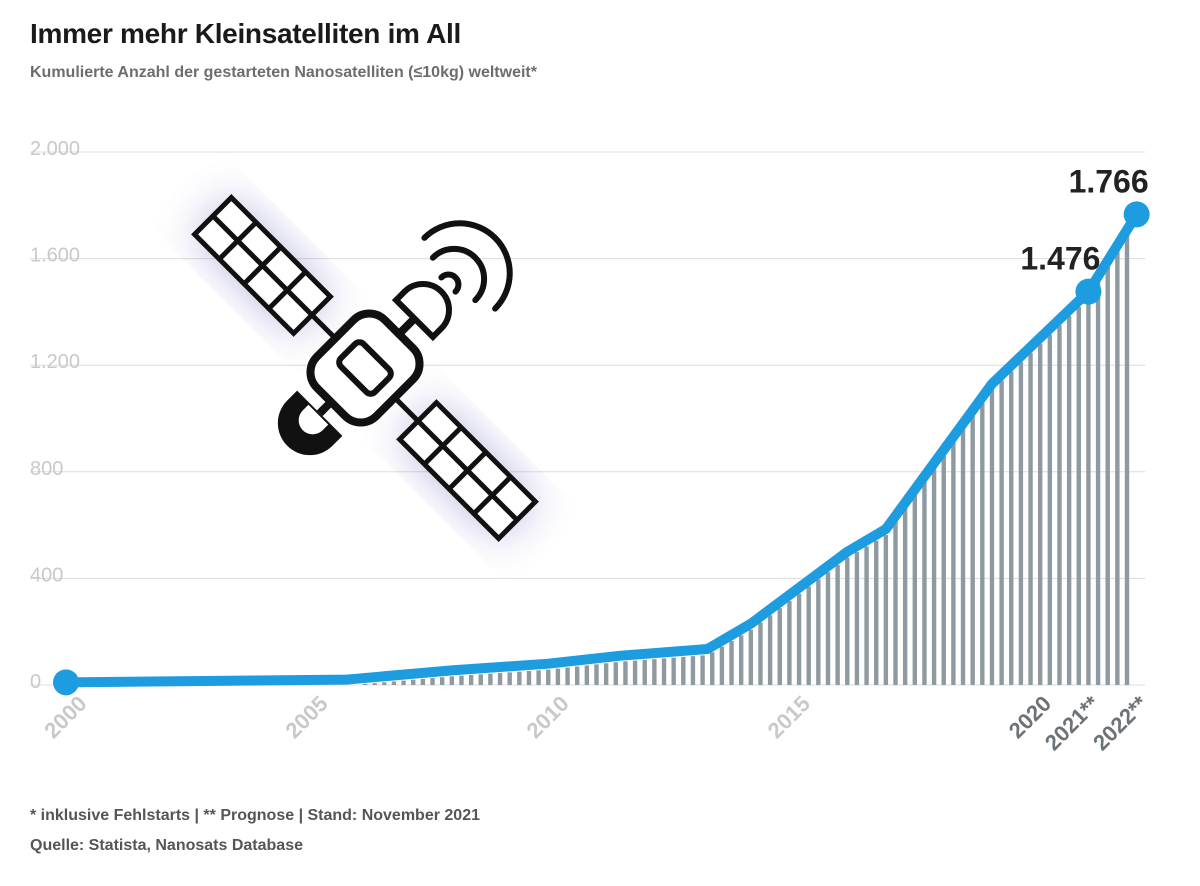 The image size is (1200, 886). Describe the element at coordinates (55, 362) in the screenshot. I see `y-tick-label: 1.200` at that location.